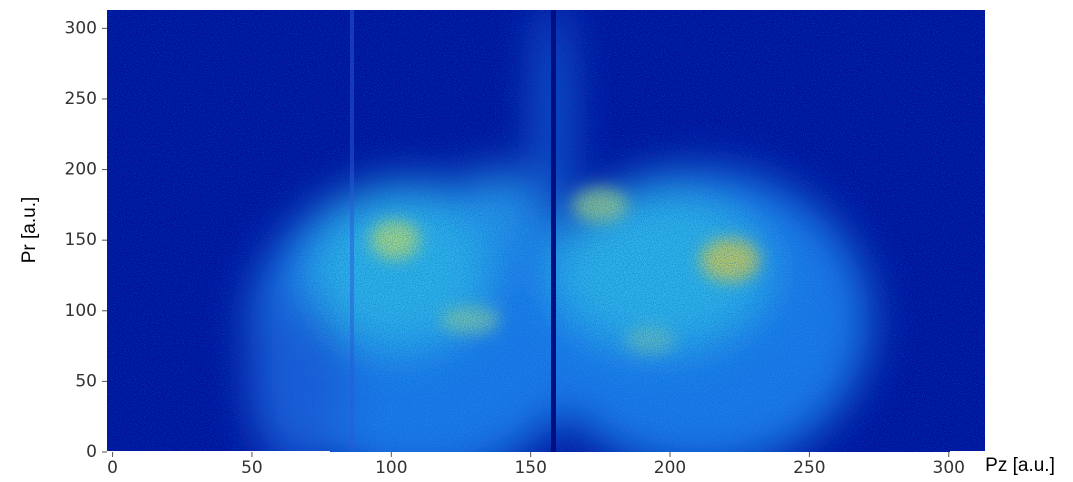 The width and height of the screenshot is (1073, 482). Describe the element at coordinates (670, 468) in the screenshot. I see `x-tick-label: 200` at that location.